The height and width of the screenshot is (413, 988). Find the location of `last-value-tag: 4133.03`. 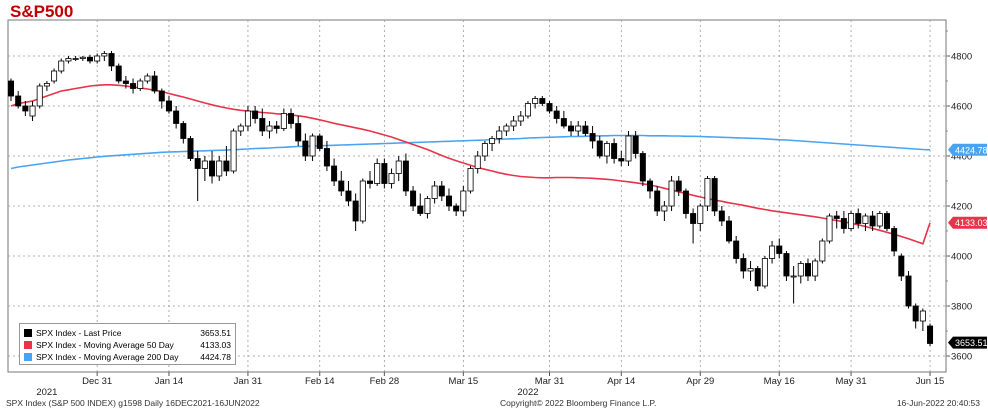

last-value-tag: 4133.03 is located at coordinates (968, 222).